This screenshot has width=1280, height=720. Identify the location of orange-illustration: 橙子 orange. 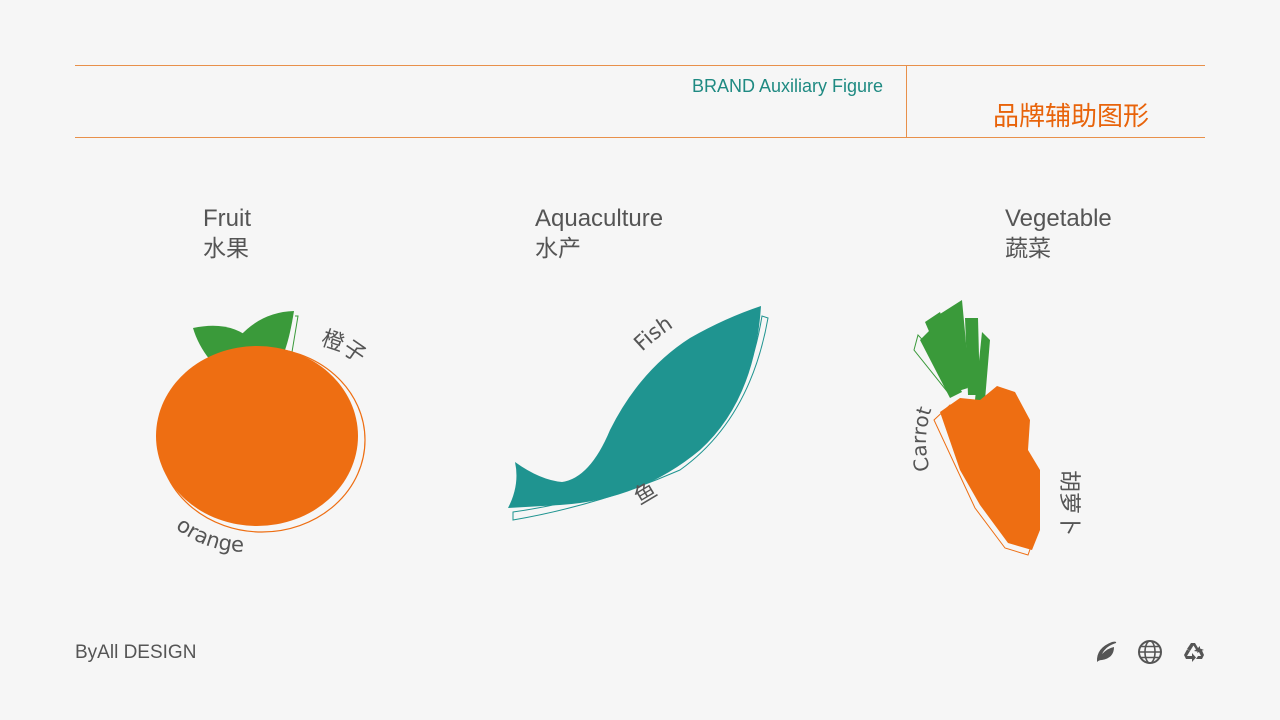
(263, 434).